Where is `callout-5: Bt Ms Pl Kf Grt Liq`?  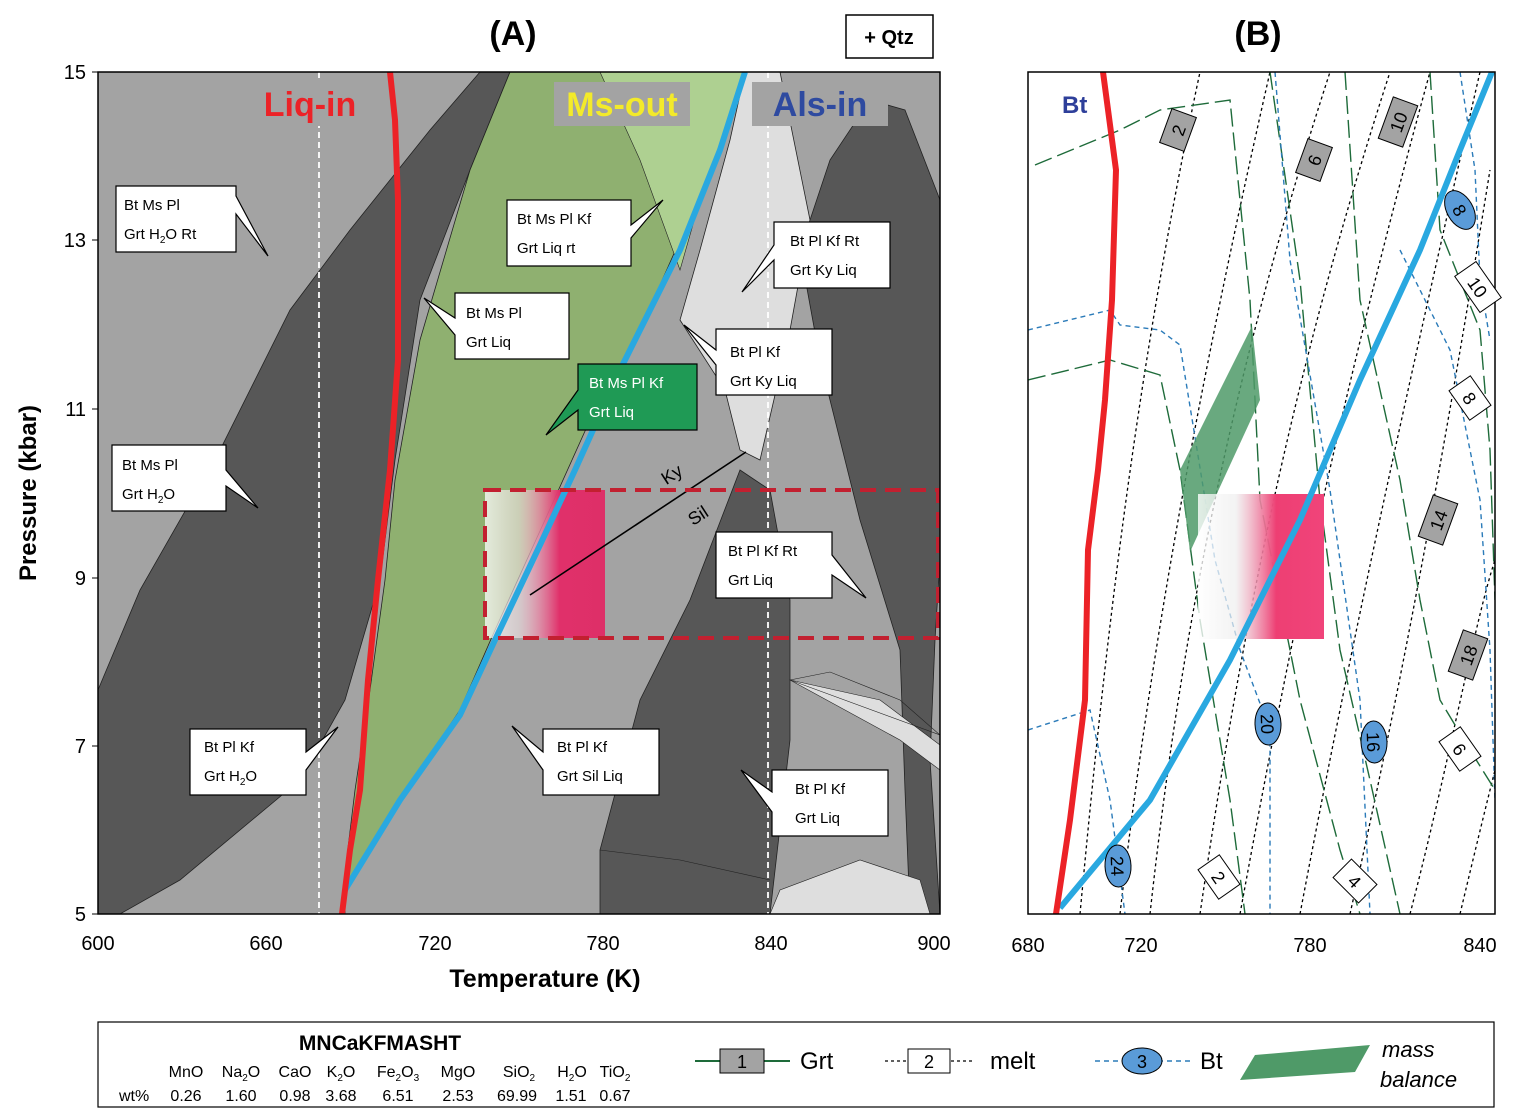
callout-5: Bt Ms Pl Kf Grt Liq is located at coordinates (621, 399).